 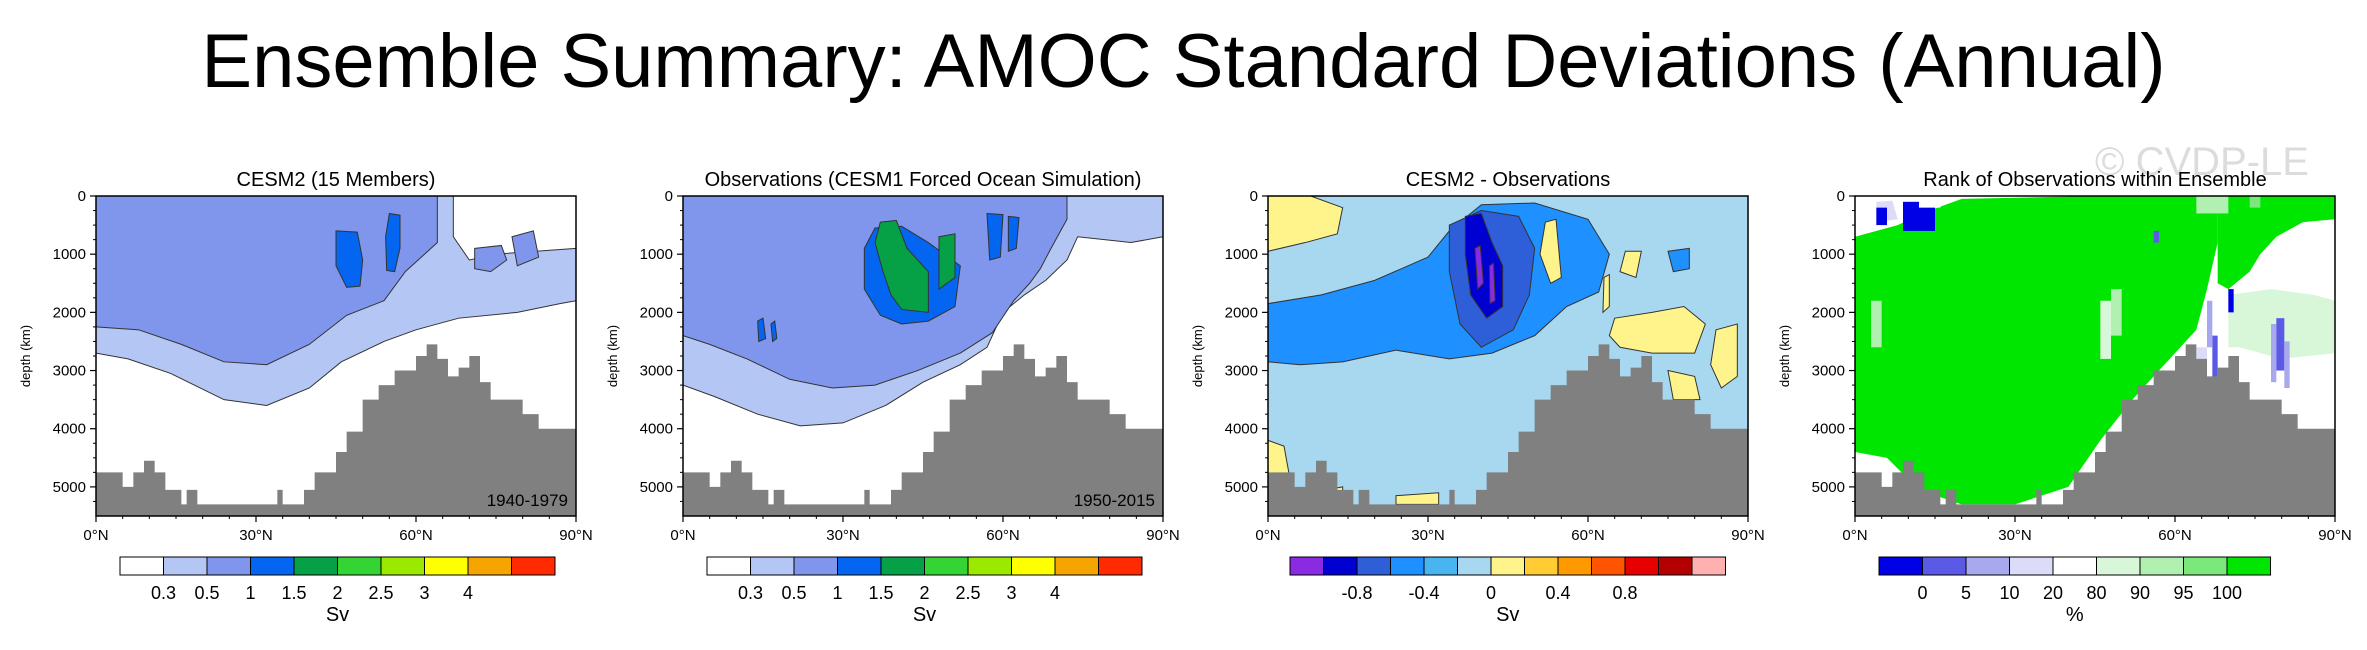 What do you see at coordinates (924, 615) in the screenshot?
I see `colorbar-unit: Sv` at bounding box center [924, 615].